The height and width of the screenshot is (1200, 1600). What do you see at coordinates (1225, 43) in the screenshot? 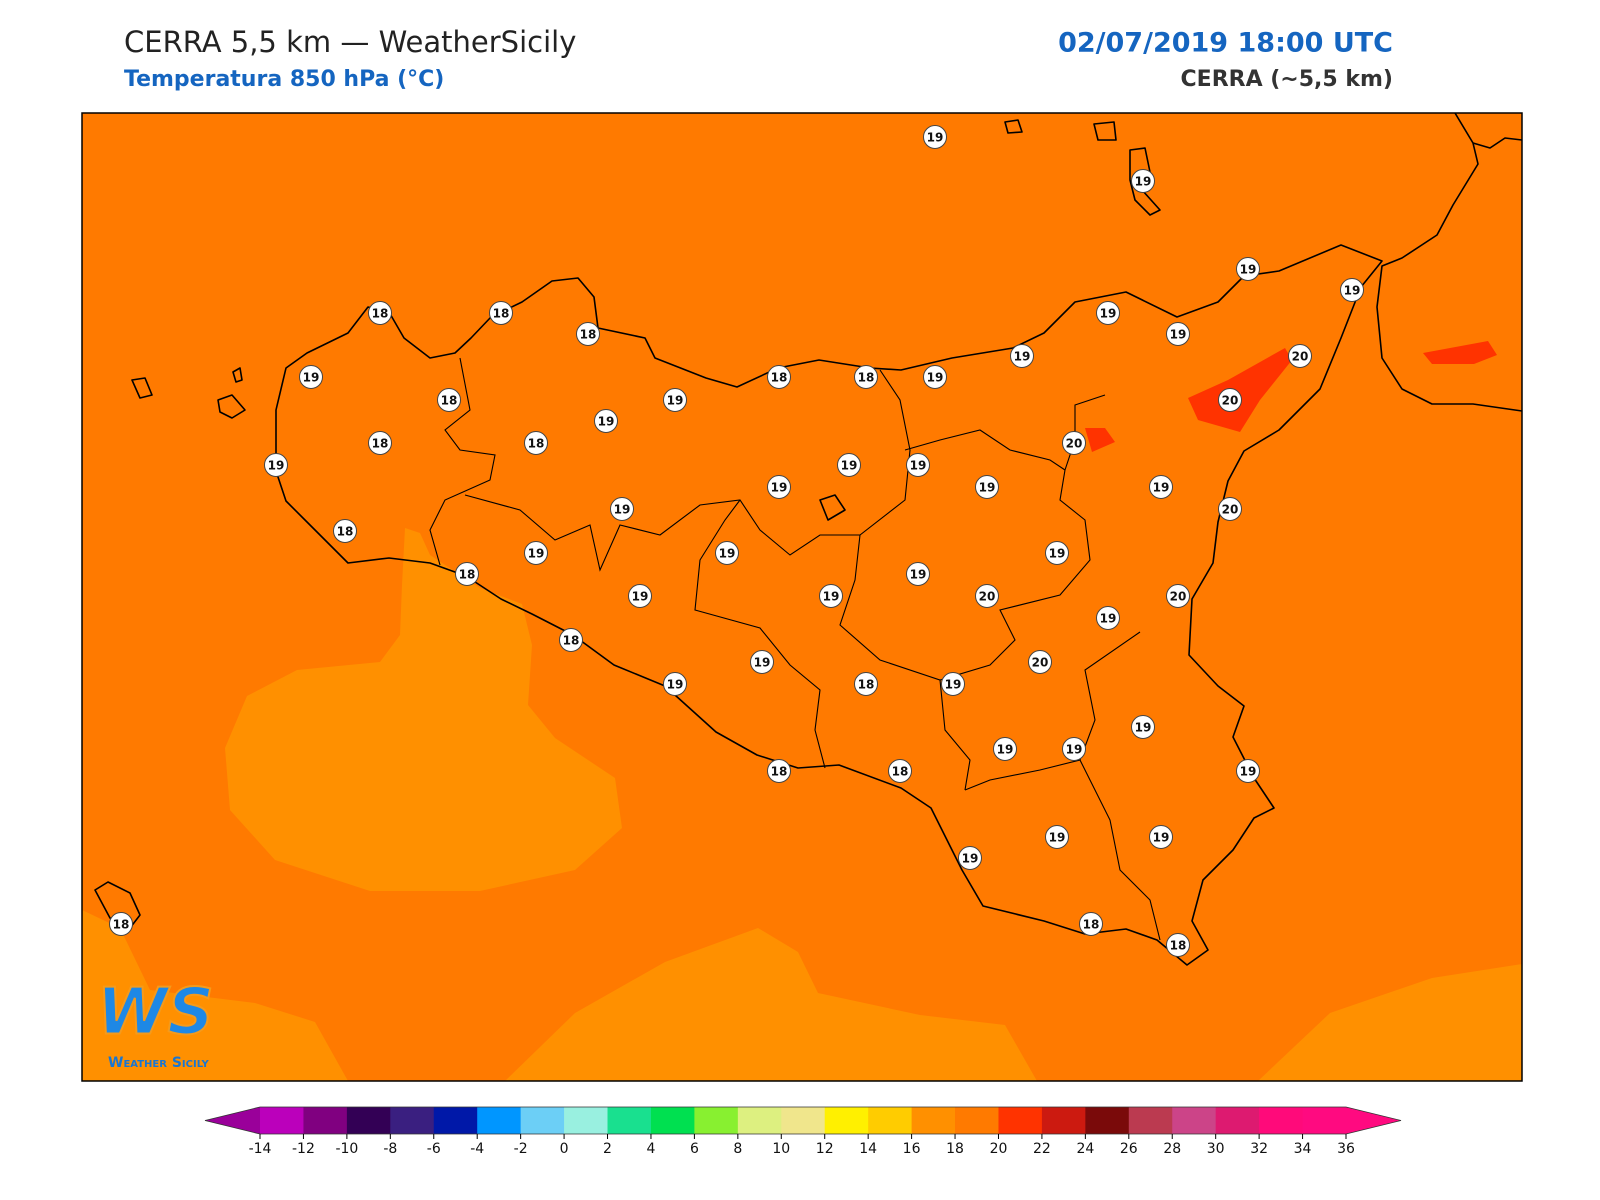
I see `datetime: 02/07/2019 18:00 UTC` at bounding box center [1225, 43].